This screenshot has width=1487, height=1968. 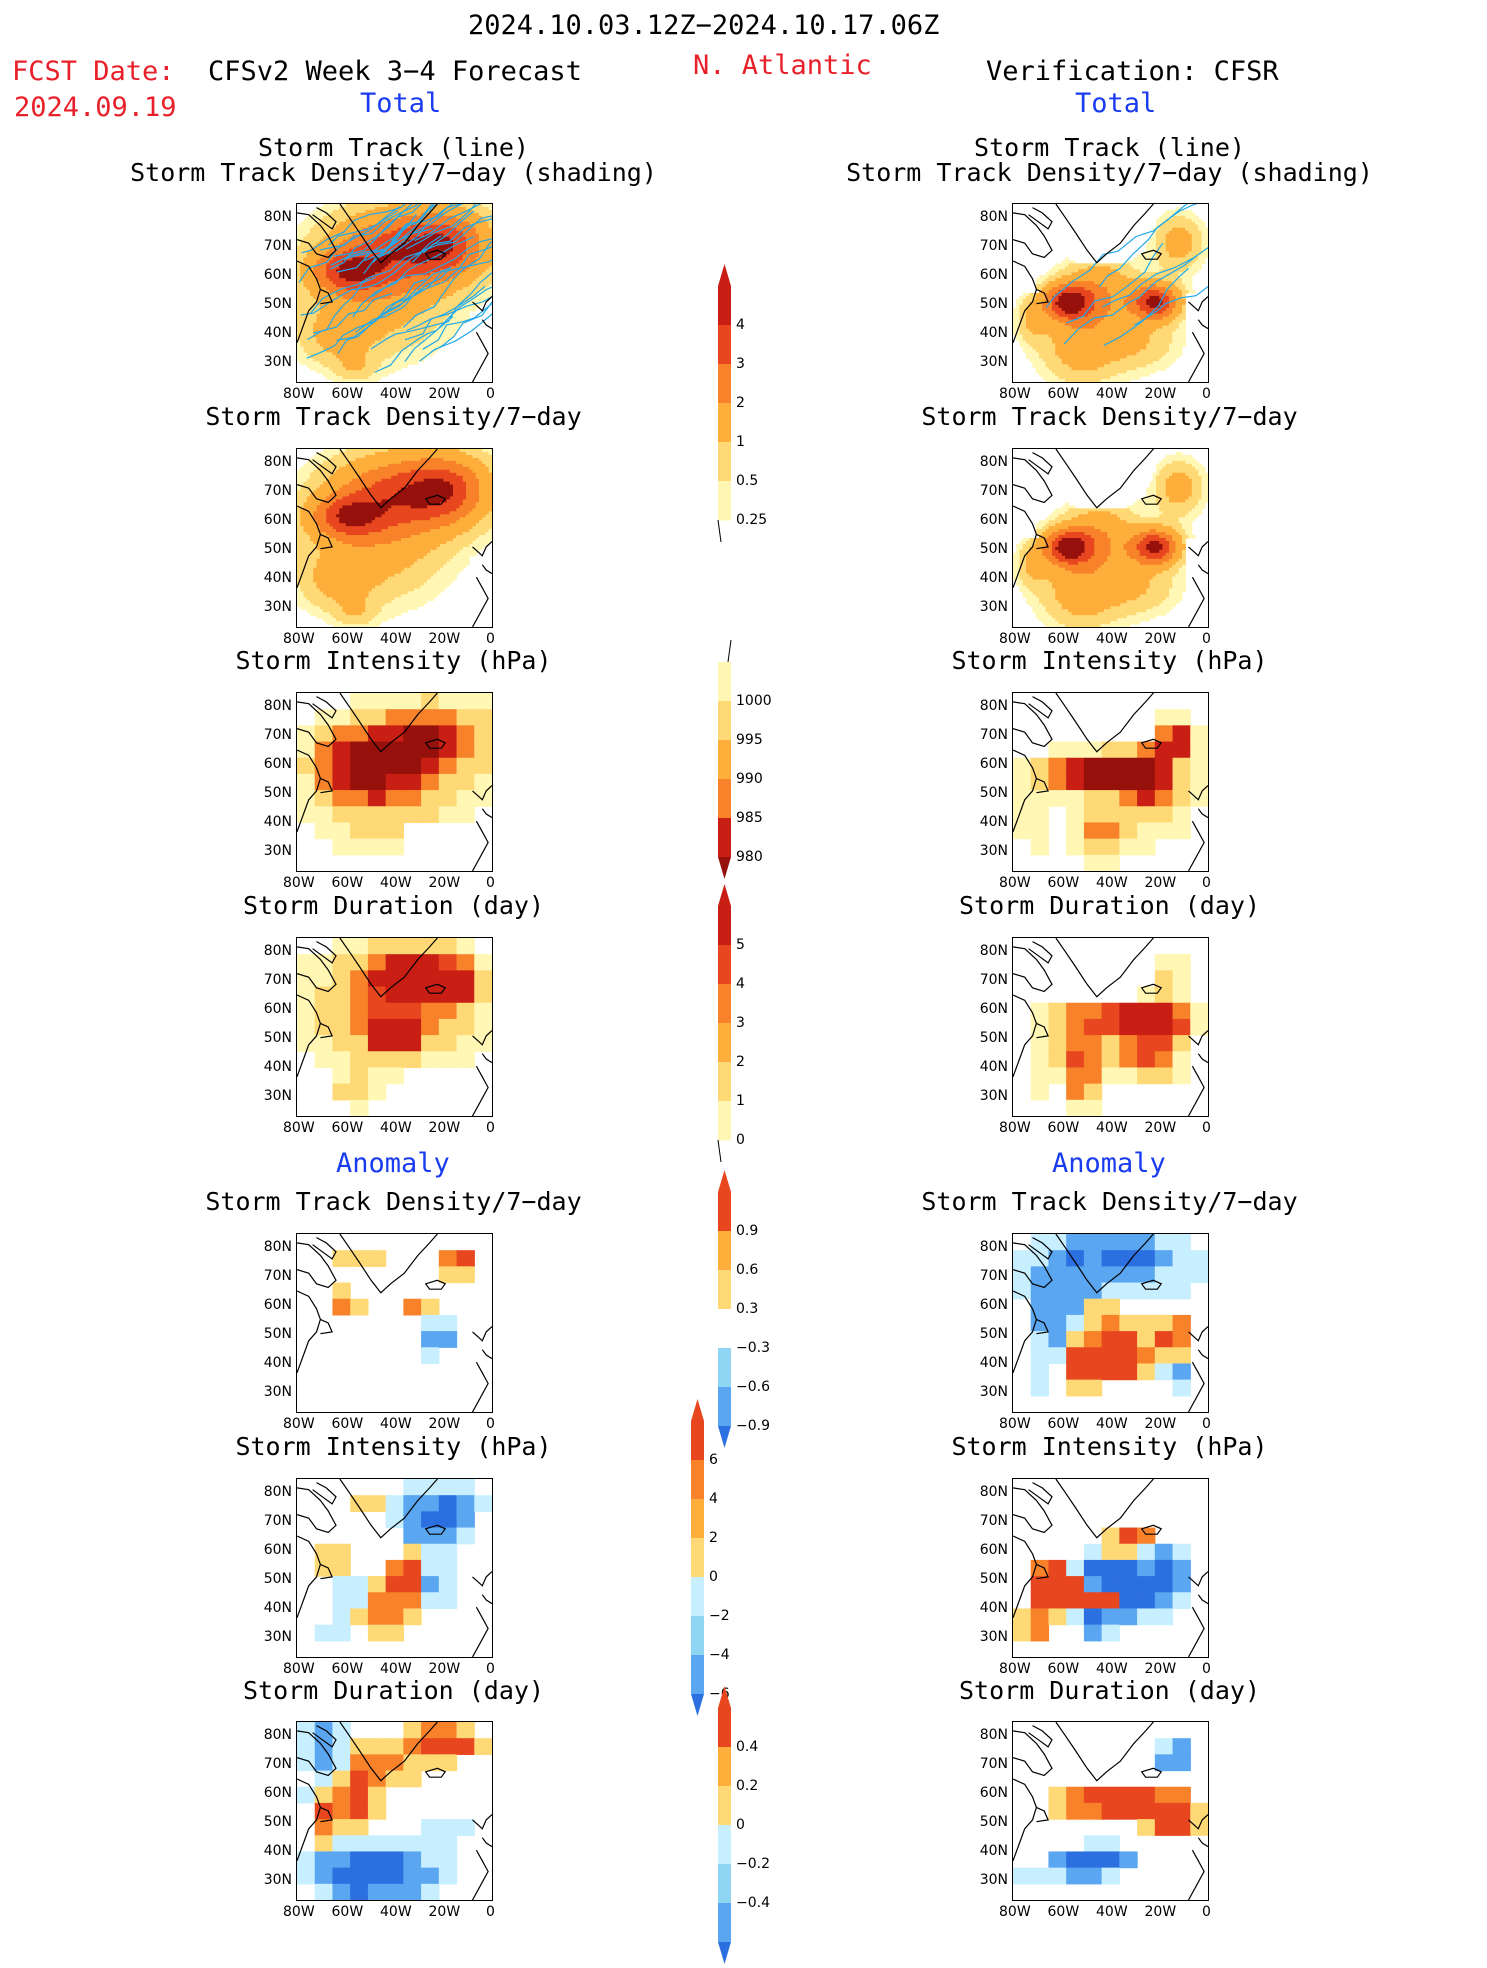 I want to click on lon-tick-label: 40W, so click(x=396, y=394).